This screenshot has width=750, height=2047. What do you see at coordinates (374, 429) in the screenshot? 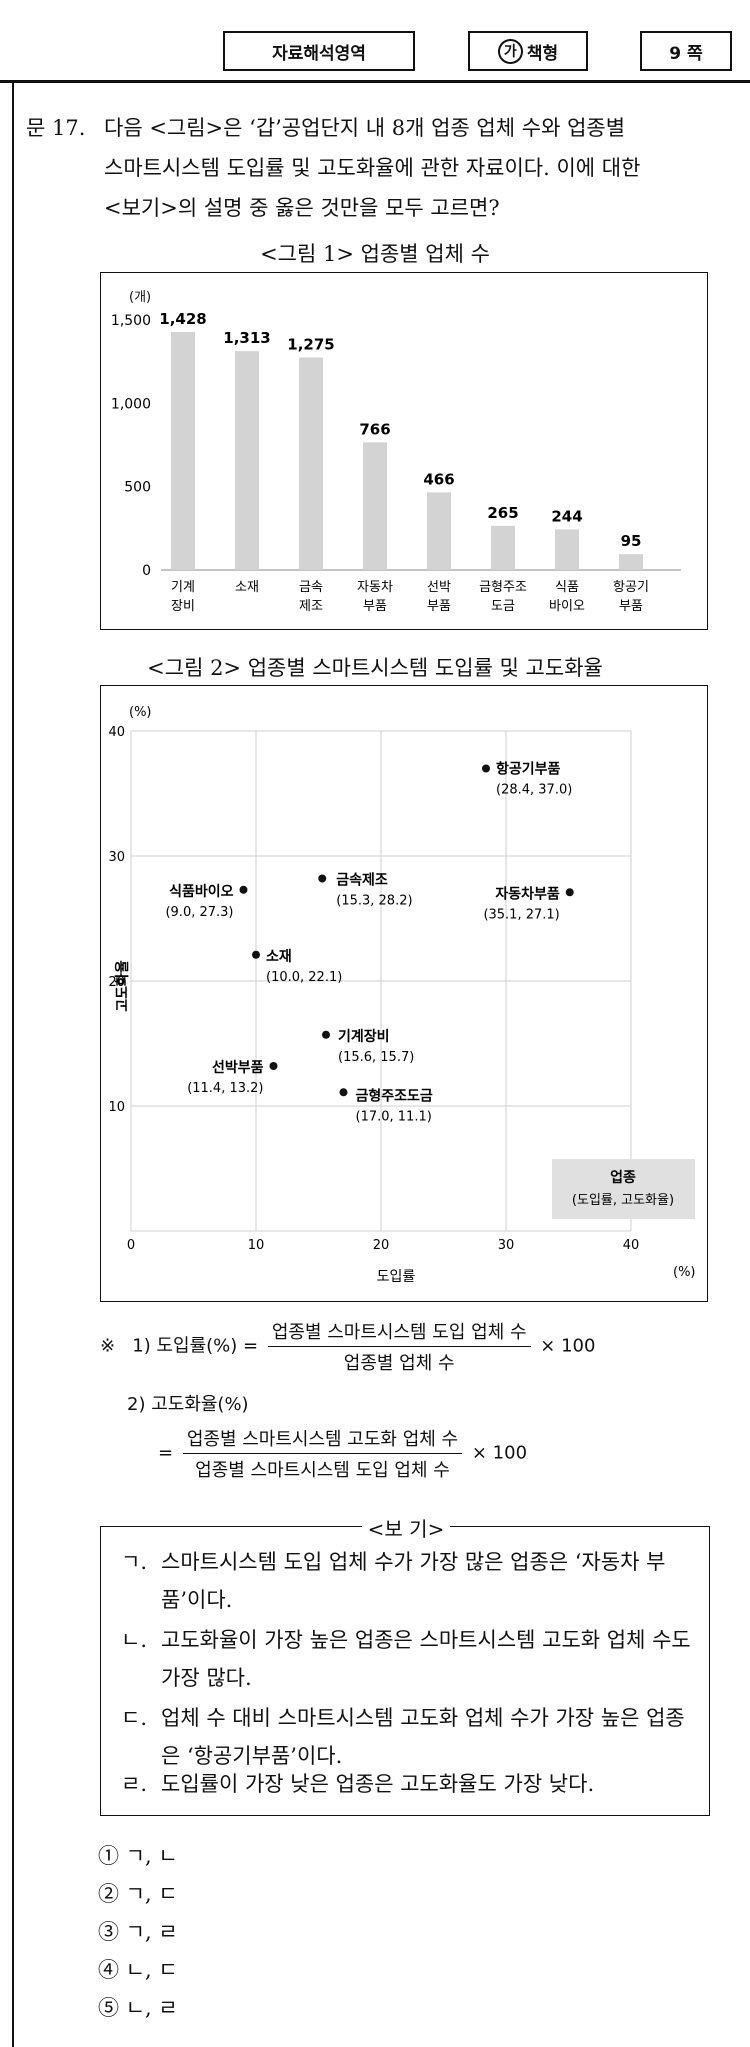
I see `bar-value-label: 766` at bounding box center [374, 429].